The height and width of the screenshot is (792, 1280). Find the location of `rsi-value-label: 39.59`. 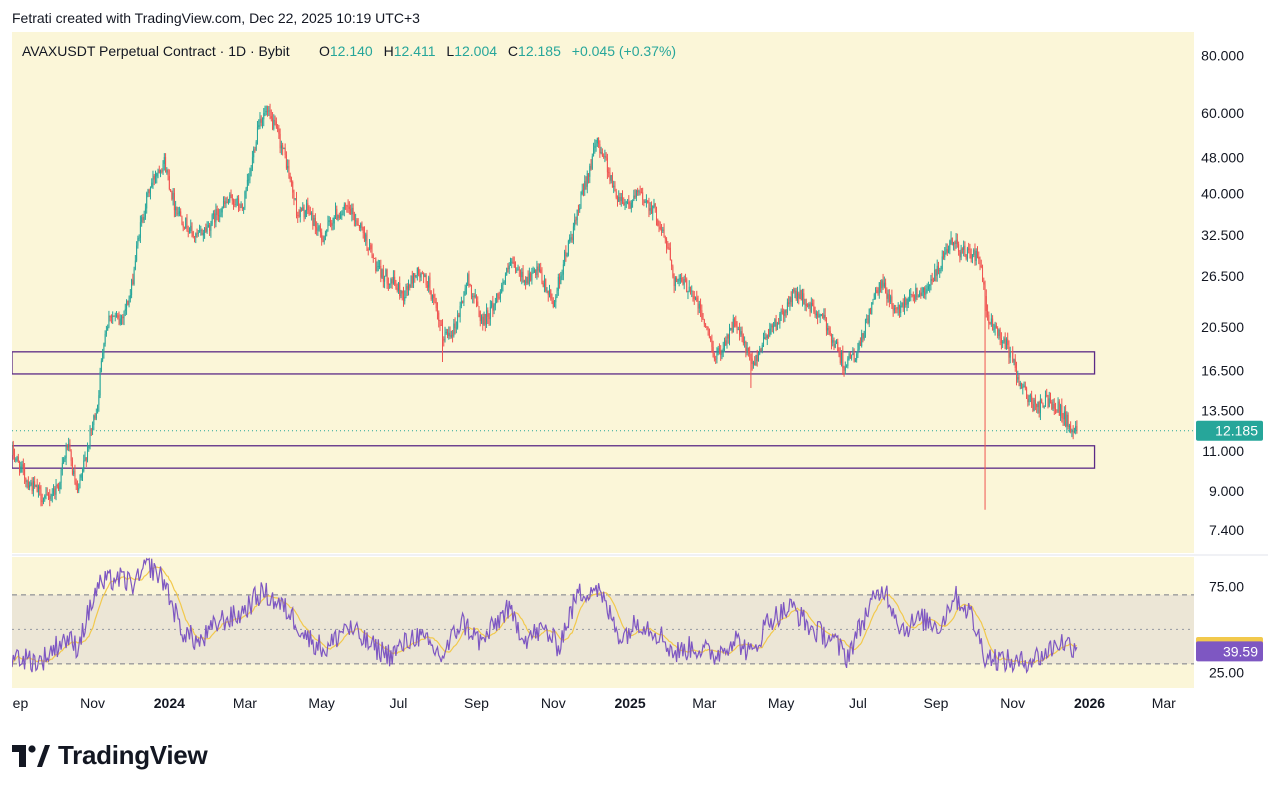

rsi-value-label: 39.59 is located at coordinates (1240, 651).